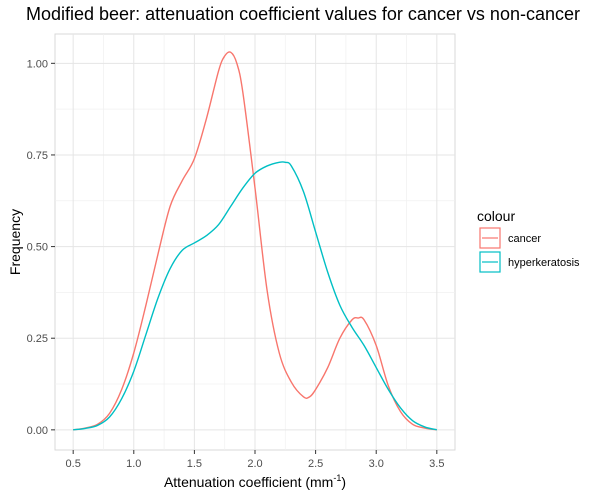 The image size is (600, 500). I want to click on x-tick-label: 0.5, so click(73, 464).